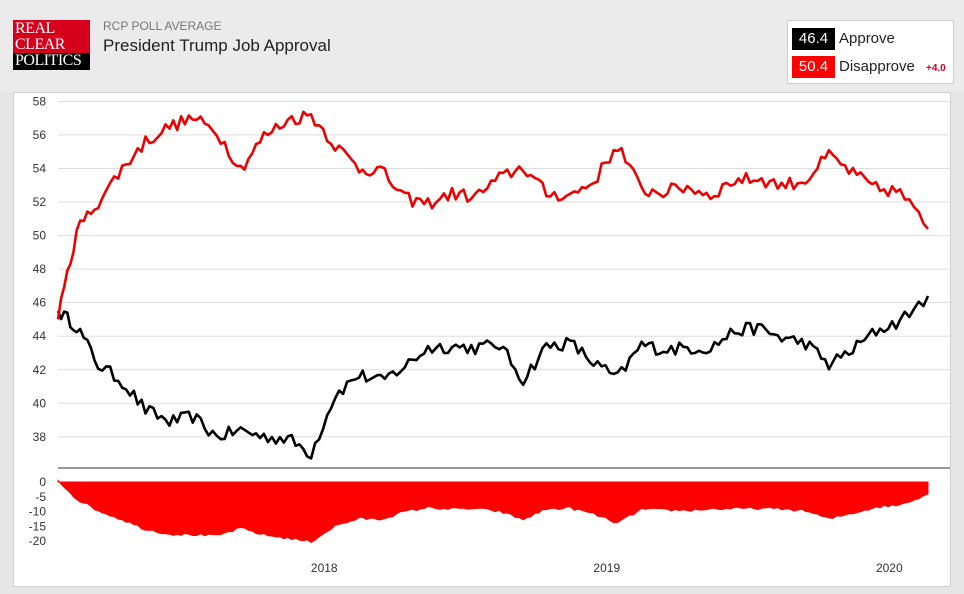 This screenshot has height=594, width=964. I want to click on y-tick-label: 50, so click(40, 236).